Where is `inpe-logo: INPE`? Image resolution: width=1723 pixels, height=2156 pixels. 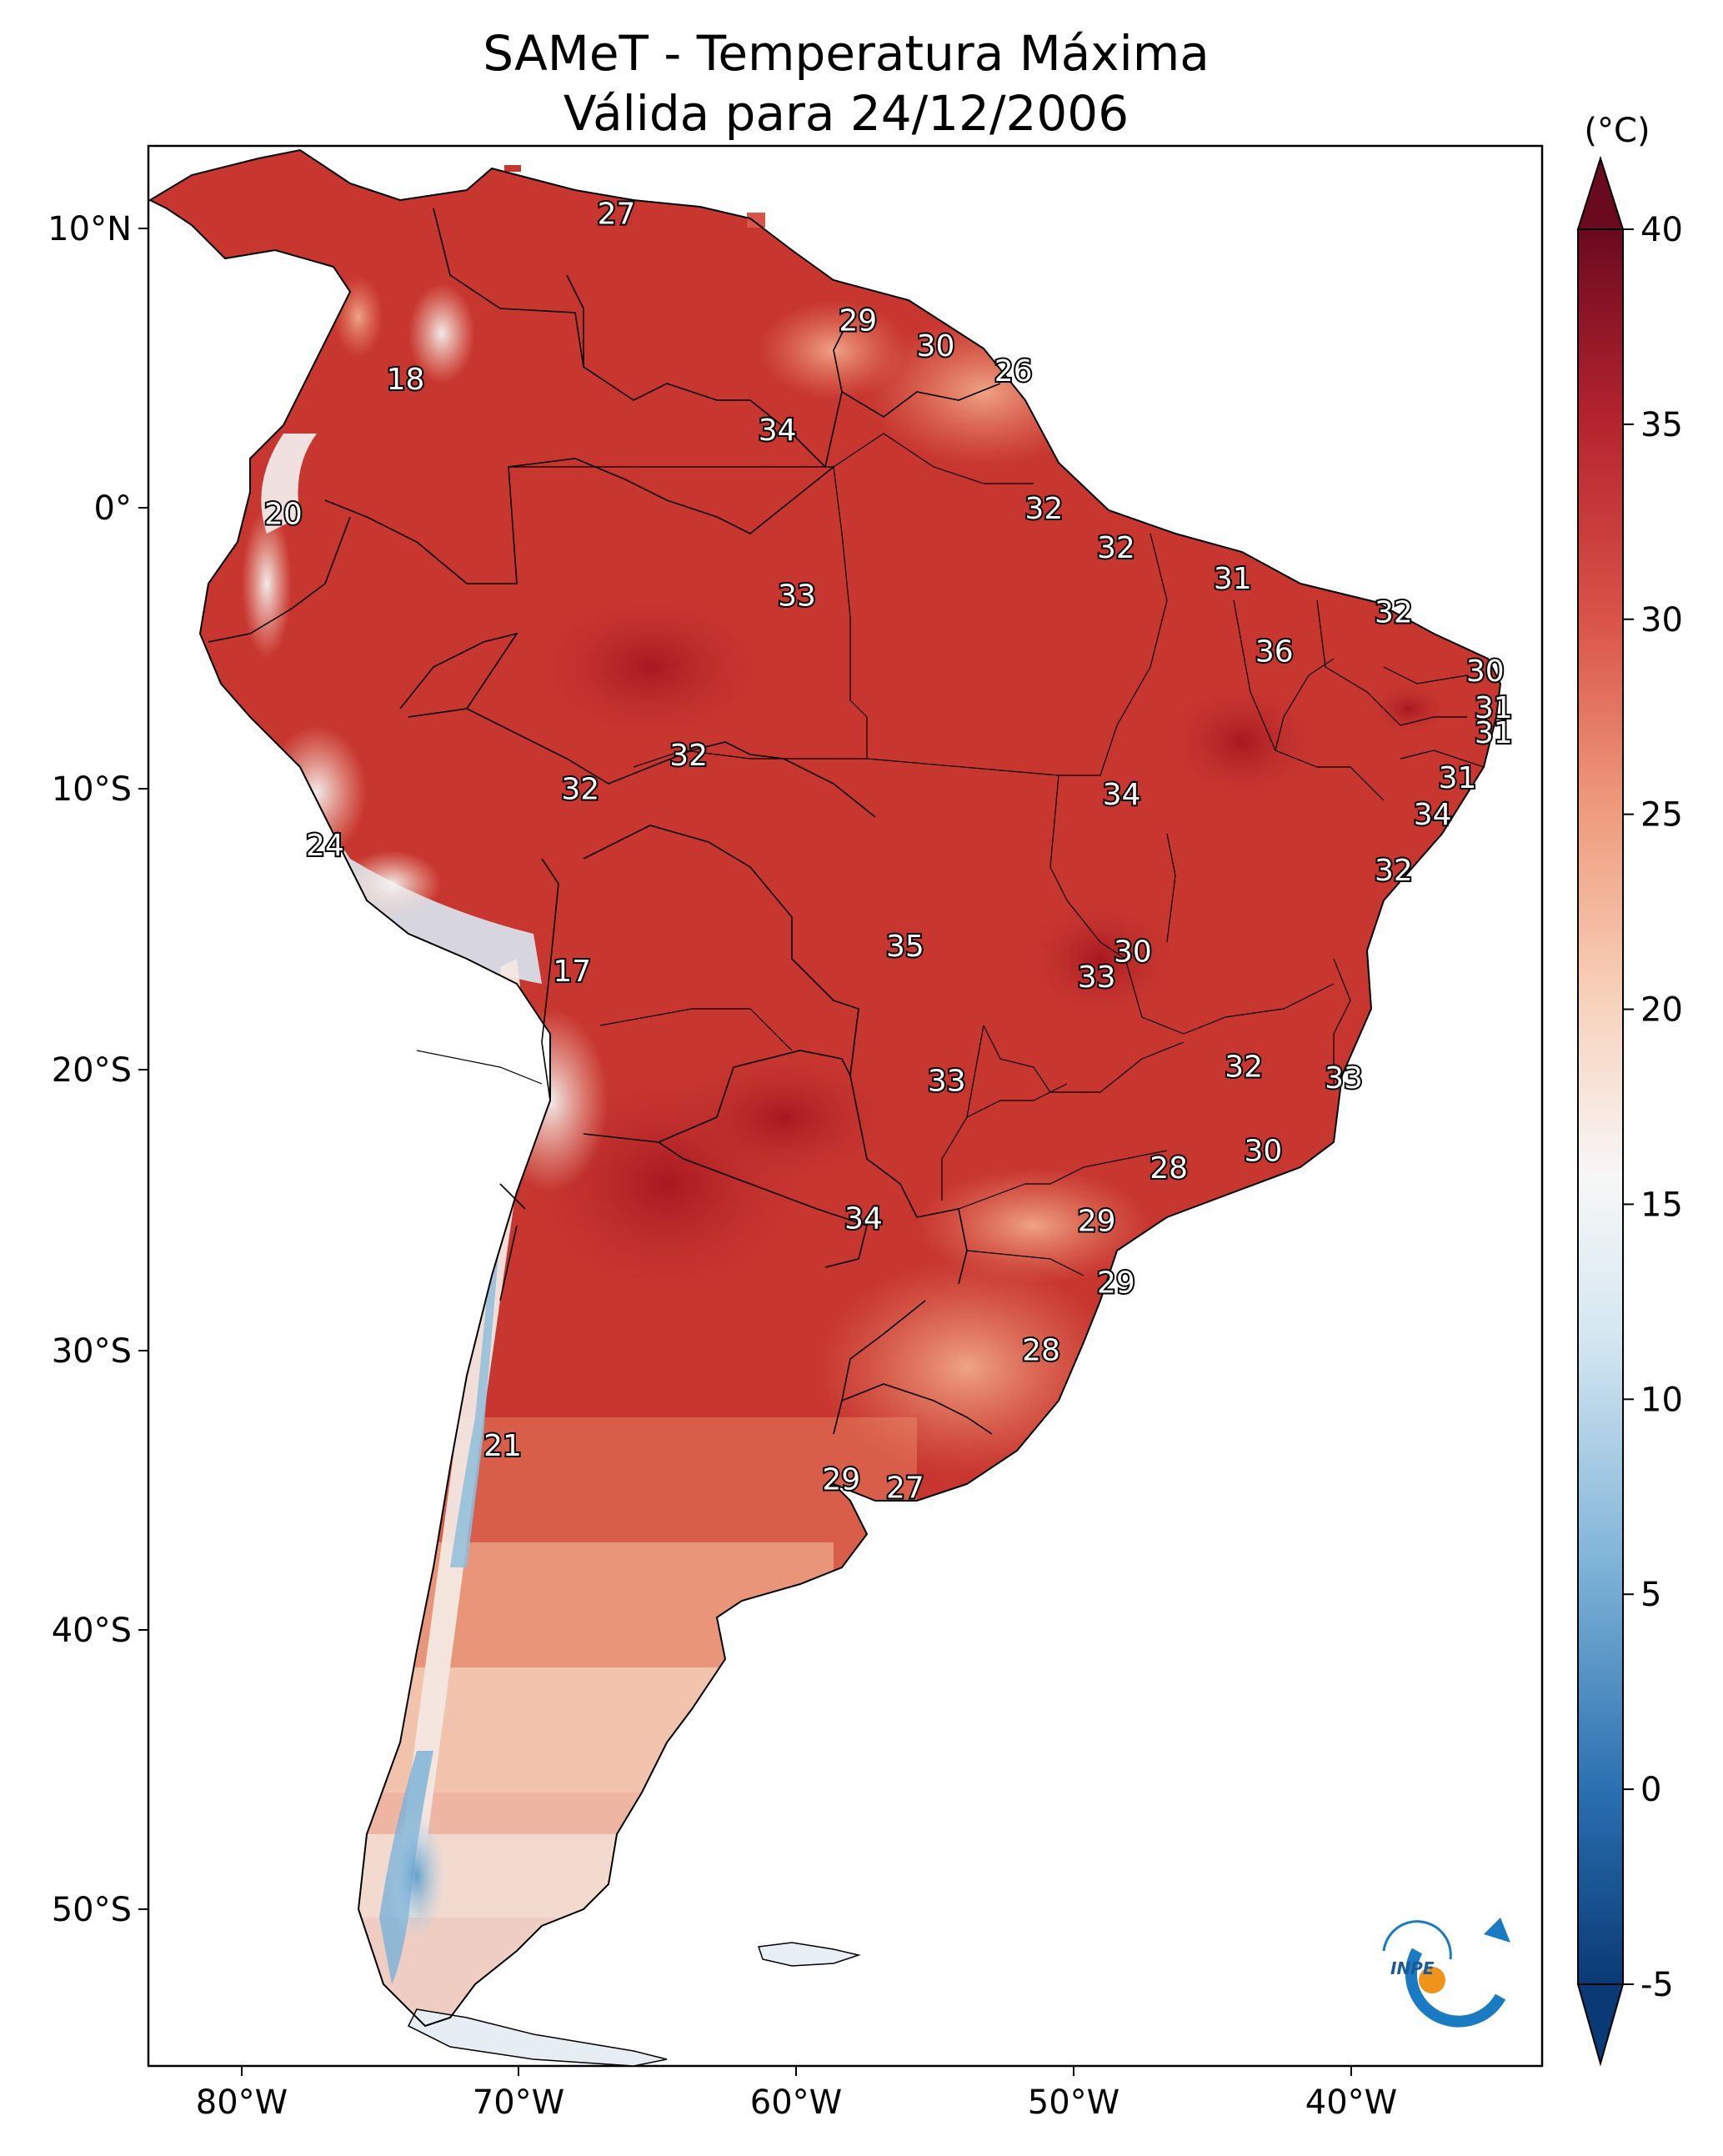
inpe-logo: INPE is located at coordinates (1446, 1973).